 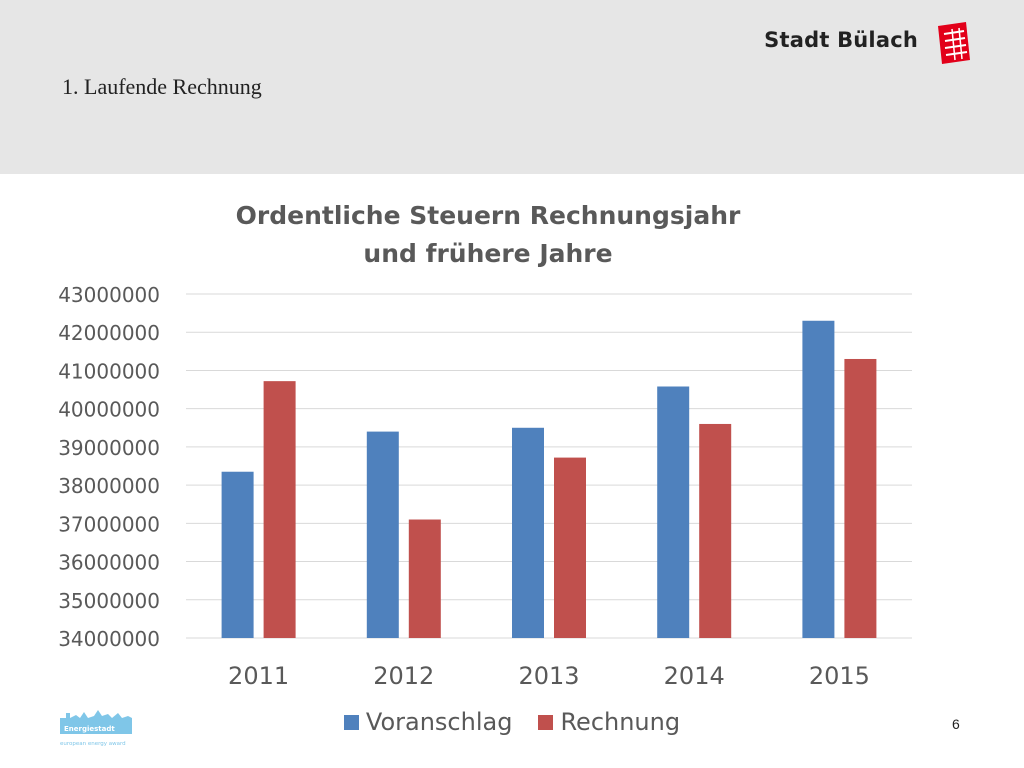 I want to click on stadt-buelach-logo-icon, so click(x=954, y=43).